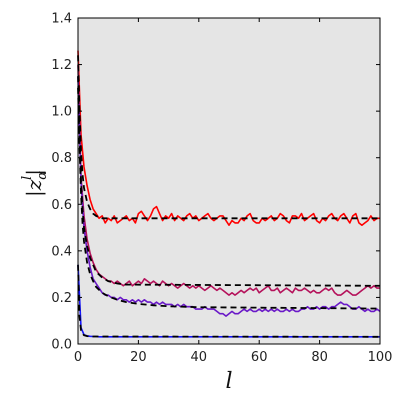  I want to click on y-tick-label: 0.6, so click(61, 205).